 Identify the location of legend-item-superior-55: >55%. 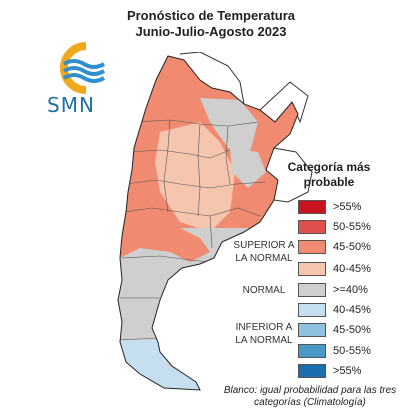
(348, 207).